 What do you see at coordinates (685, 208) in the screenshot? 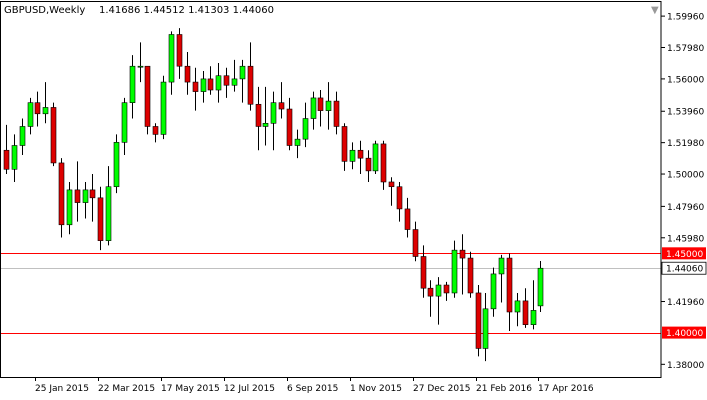
I see `y-tick-label: 1.47960` at bounding box center [685, 208].